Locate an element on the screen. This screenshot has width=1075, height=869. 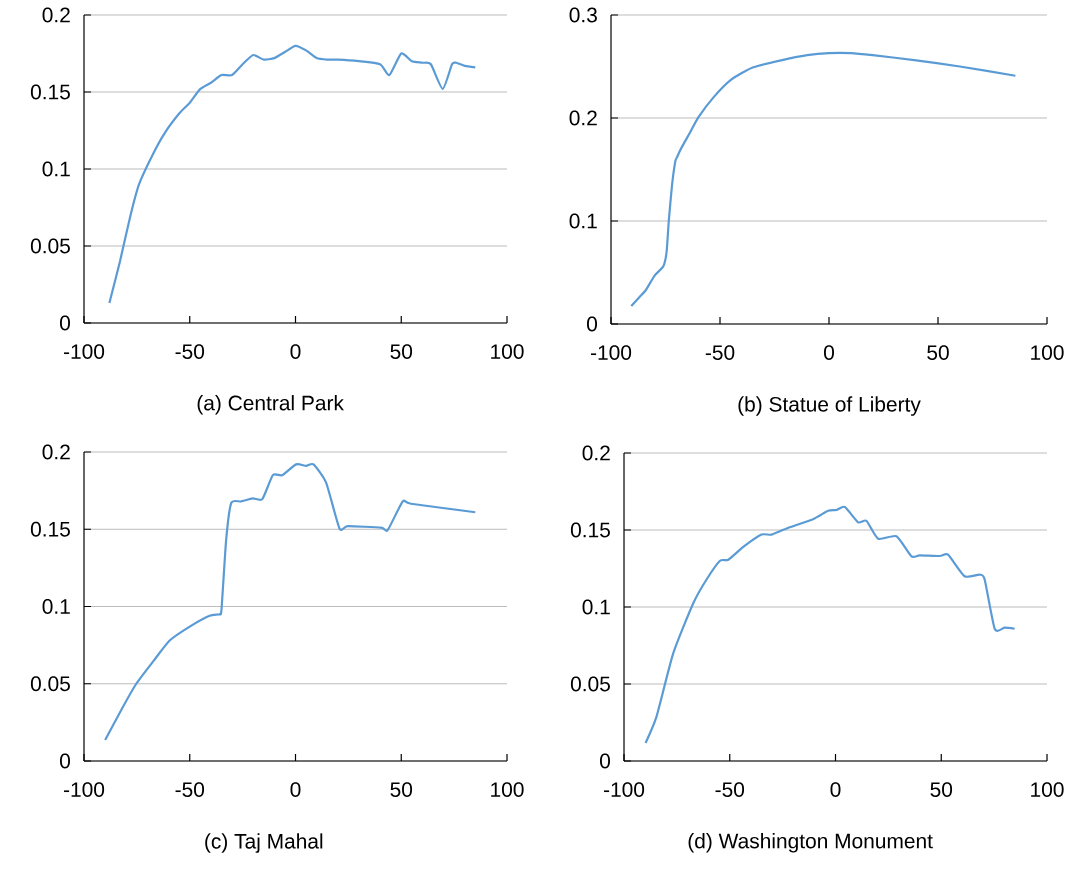
text: (b) Statue of Liberty is located at coordinates (829, 406).